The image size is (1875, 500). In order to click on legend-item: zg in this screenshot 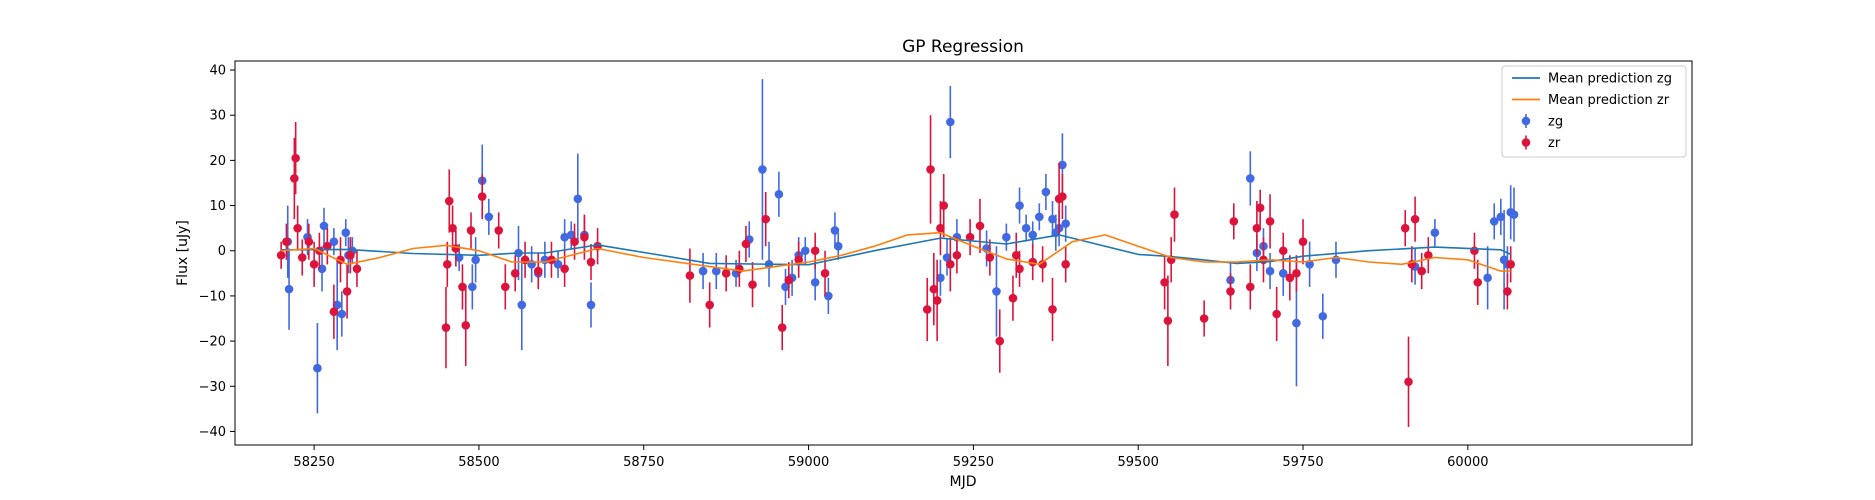, I will do `click(1542, 122)`.